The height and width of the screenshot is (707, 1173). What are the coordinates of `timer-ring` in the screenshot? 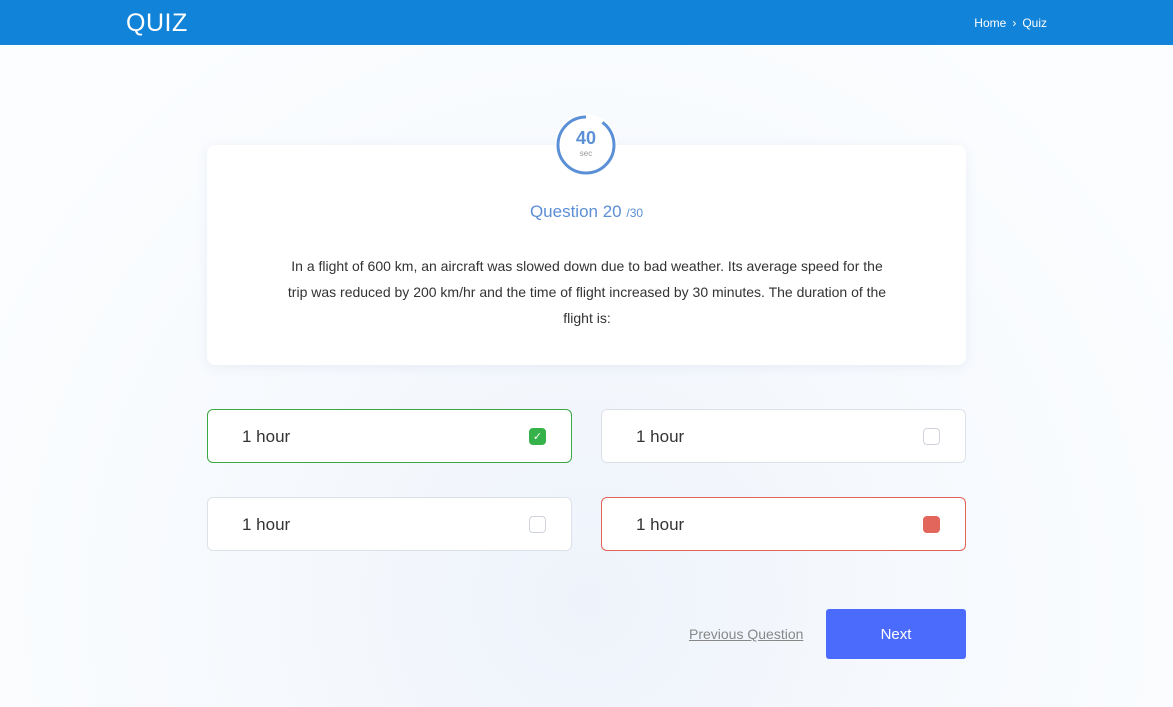 It's located at (586, 145).